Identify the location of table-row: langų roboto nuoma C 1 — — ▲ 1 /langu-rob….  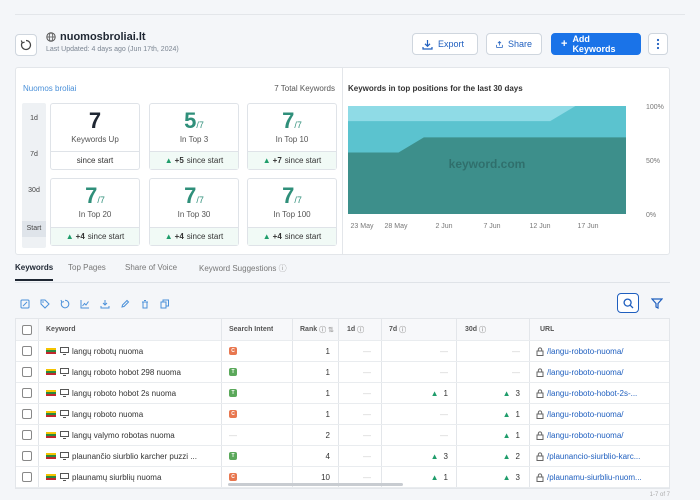
(342, 414).